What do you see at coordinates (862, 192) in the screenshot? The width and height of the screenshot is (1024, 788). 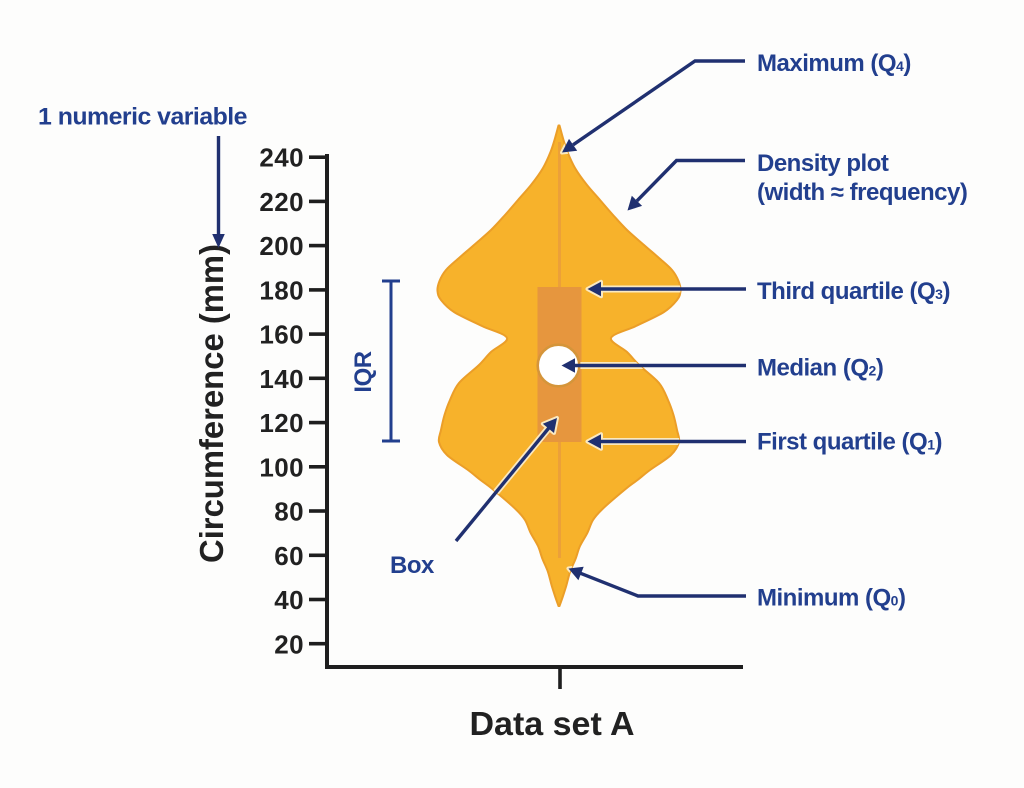 I see `svg-text: (width ≈ frequency)` at bounding box center [862, 192].